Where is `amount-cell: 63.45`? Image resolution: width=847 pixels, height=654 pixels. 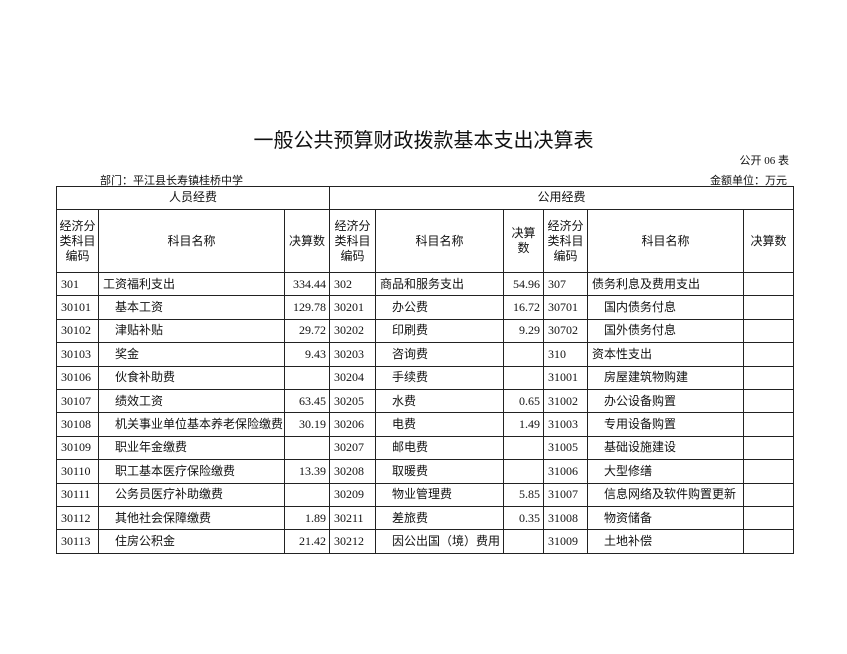
amount-cell: 63.45 is located at coordinates (307, 402).